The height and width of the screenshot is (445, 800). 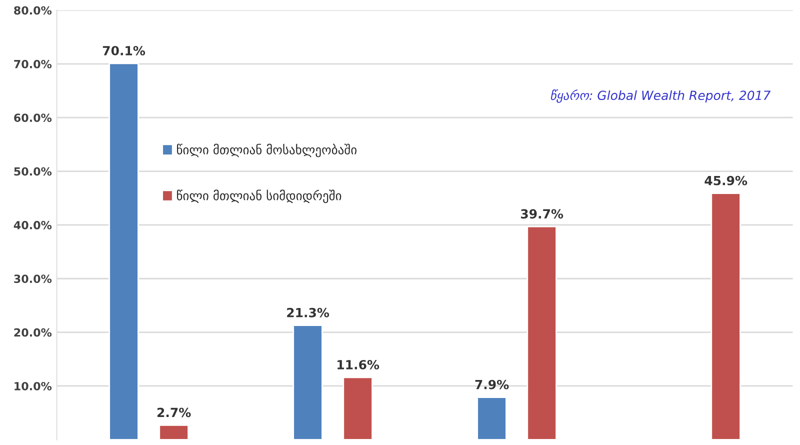 I want to click on y-tick-label: 10.0%, so click(x=33, y=386).